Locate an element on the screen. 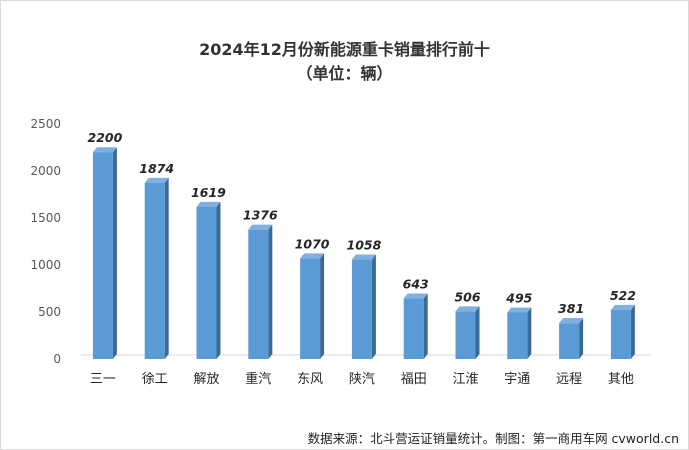 The width and height of the screenshot is (689, 450). data-label: 506 is located at coordinates (467, 296).